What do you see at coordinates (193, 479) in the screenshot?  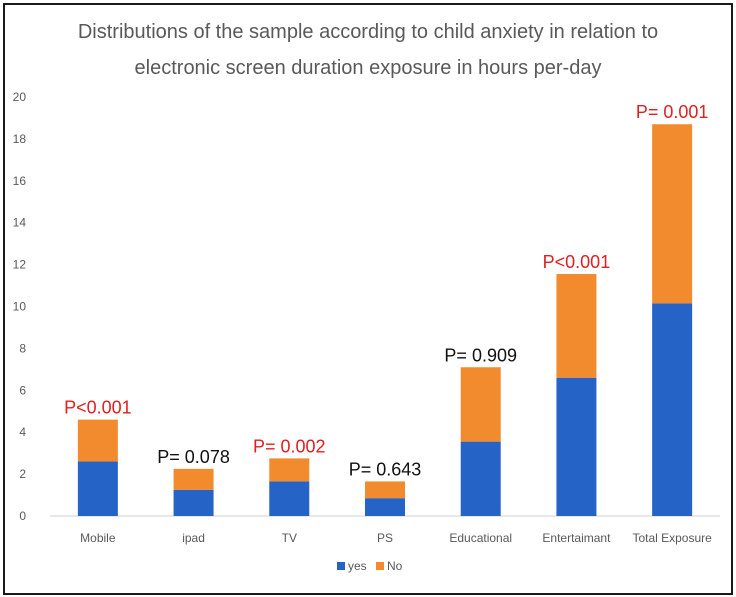 I see `bar-no-ipad` at bounding box center [193, 479].